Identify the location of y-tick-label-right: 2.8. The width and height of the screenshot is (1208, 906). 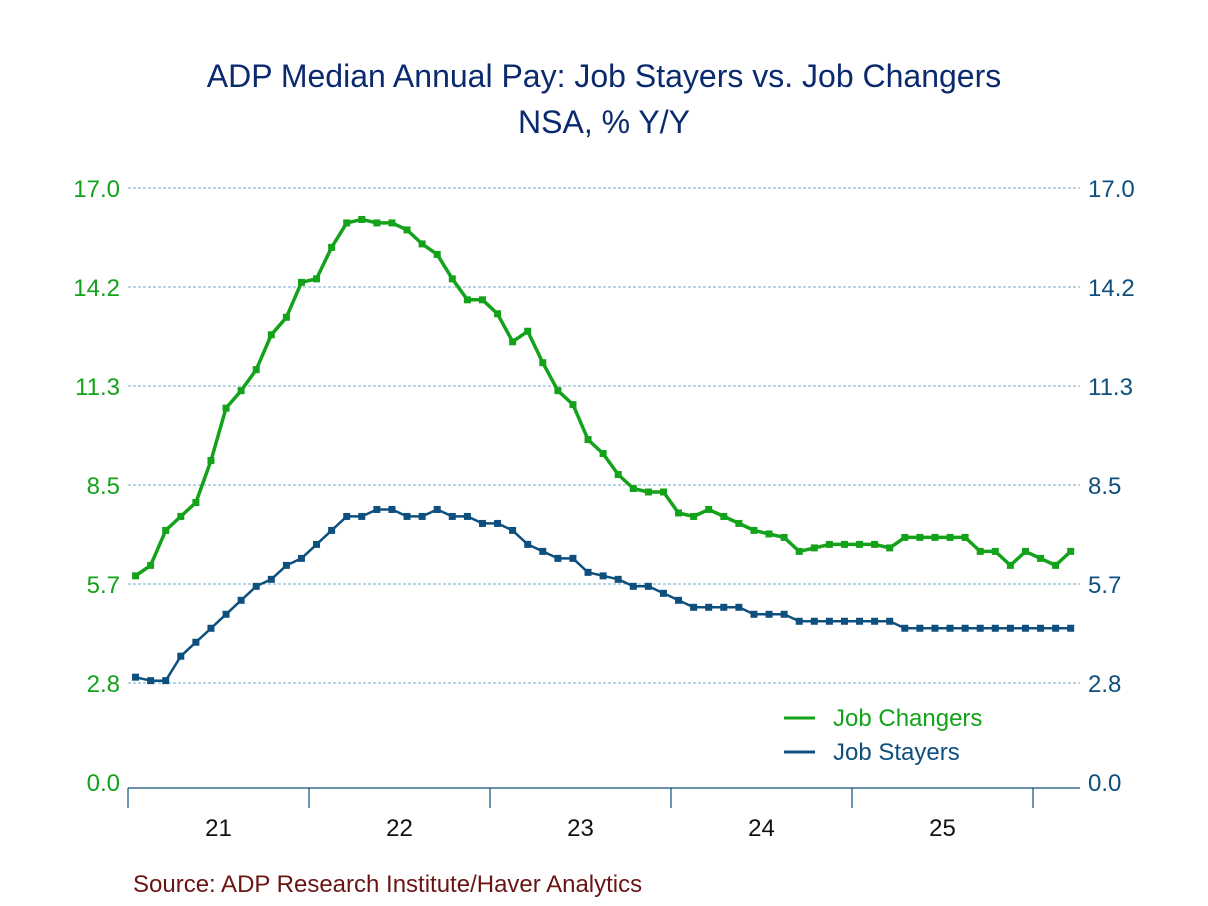
(1104, 684).